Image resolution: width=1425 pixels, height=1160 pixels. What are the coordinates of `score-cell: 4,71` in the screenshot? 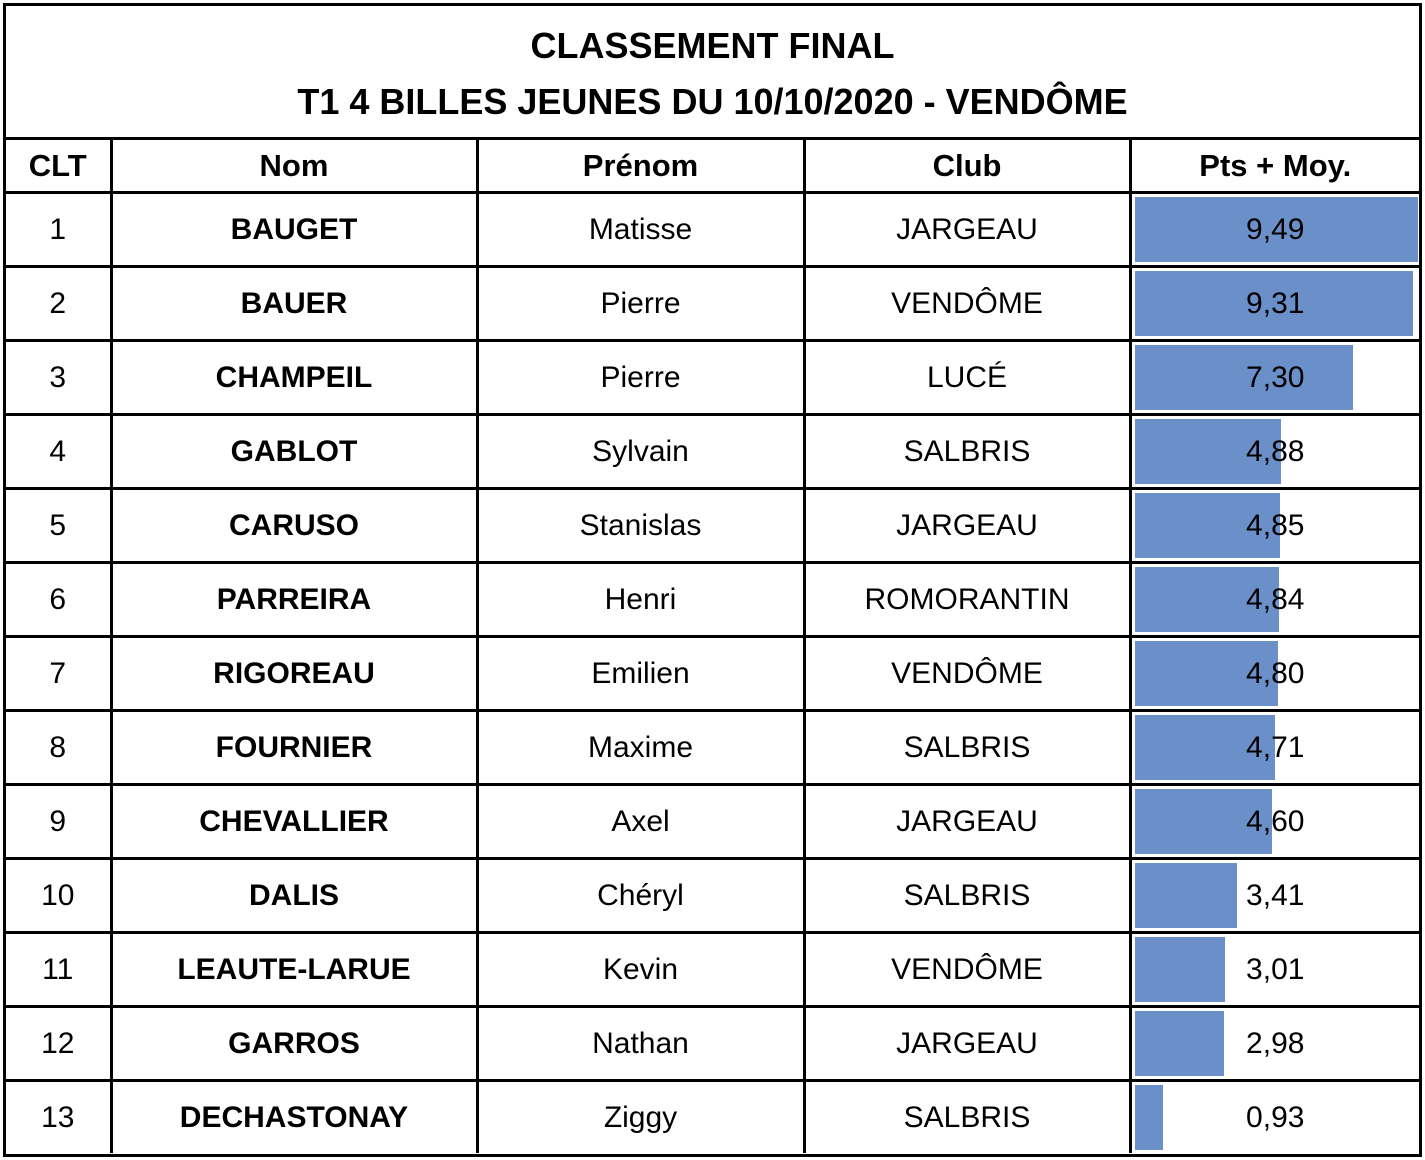 It's located at (1273, 747).